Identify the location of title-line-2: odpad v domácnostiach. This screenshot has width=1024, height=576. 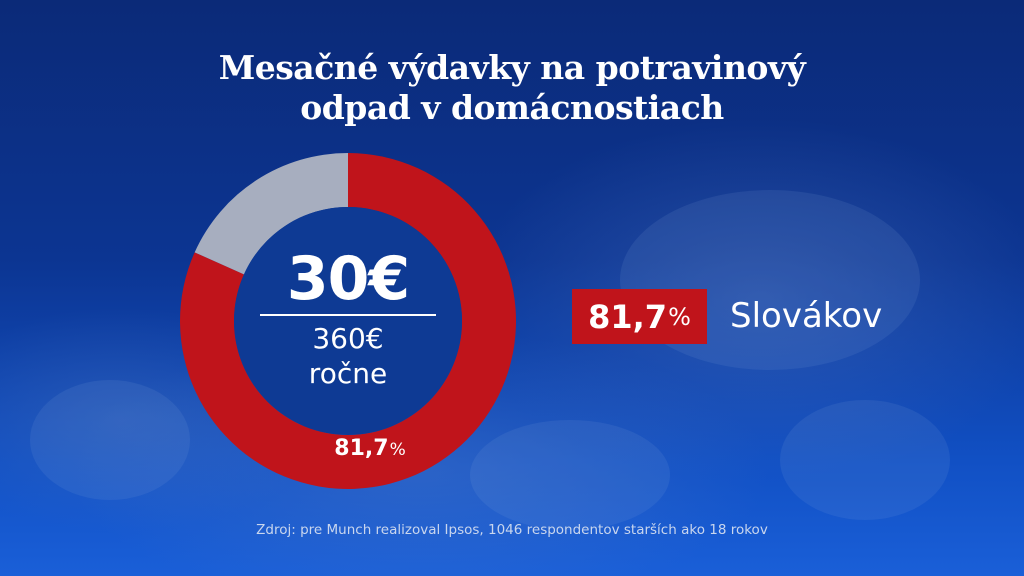
(512, 107).